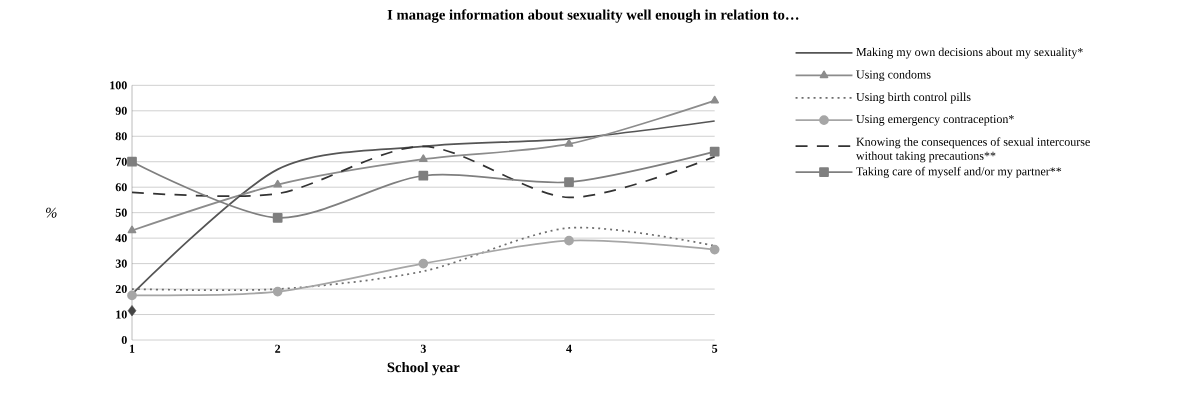  I want to click on y-tick-label: 100, so click(118, 85).